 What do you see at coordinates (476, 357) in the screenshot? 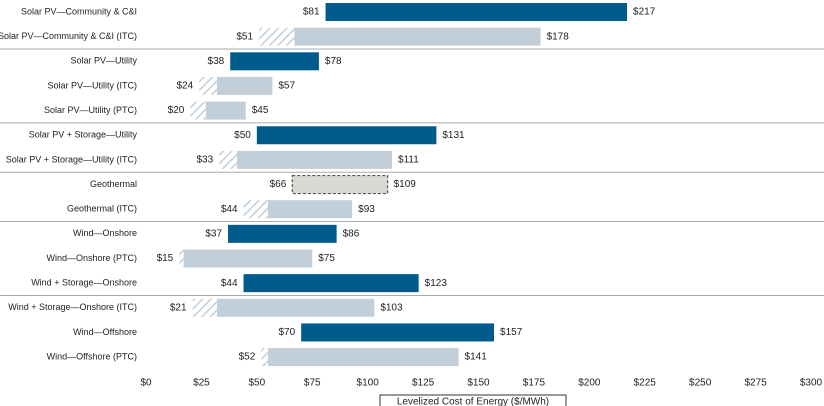
I see `high-label: $141` at bounding box center [476, 357].